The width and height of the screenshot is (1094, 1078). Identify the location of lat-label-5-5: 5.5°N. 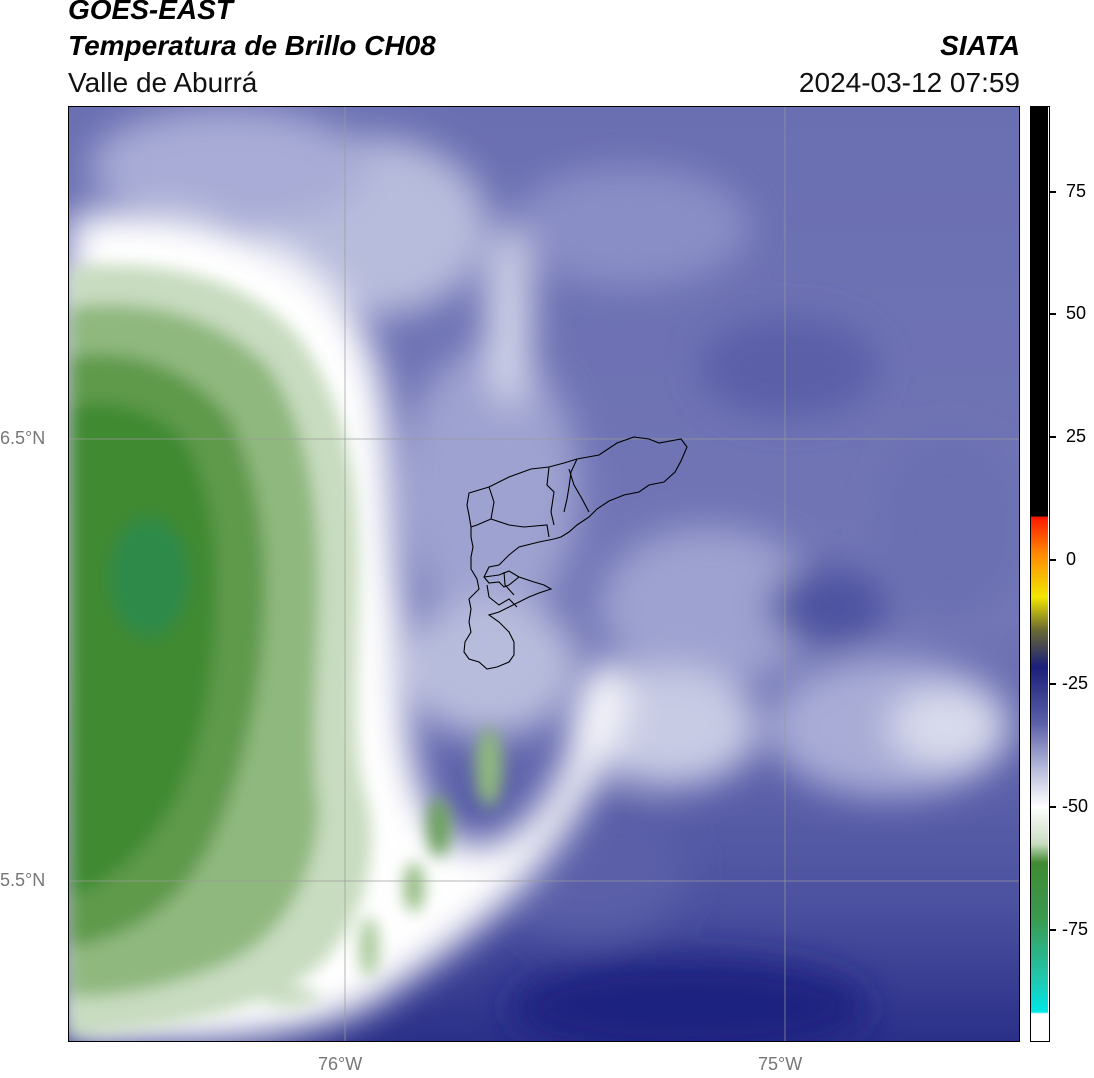
(23, 880).